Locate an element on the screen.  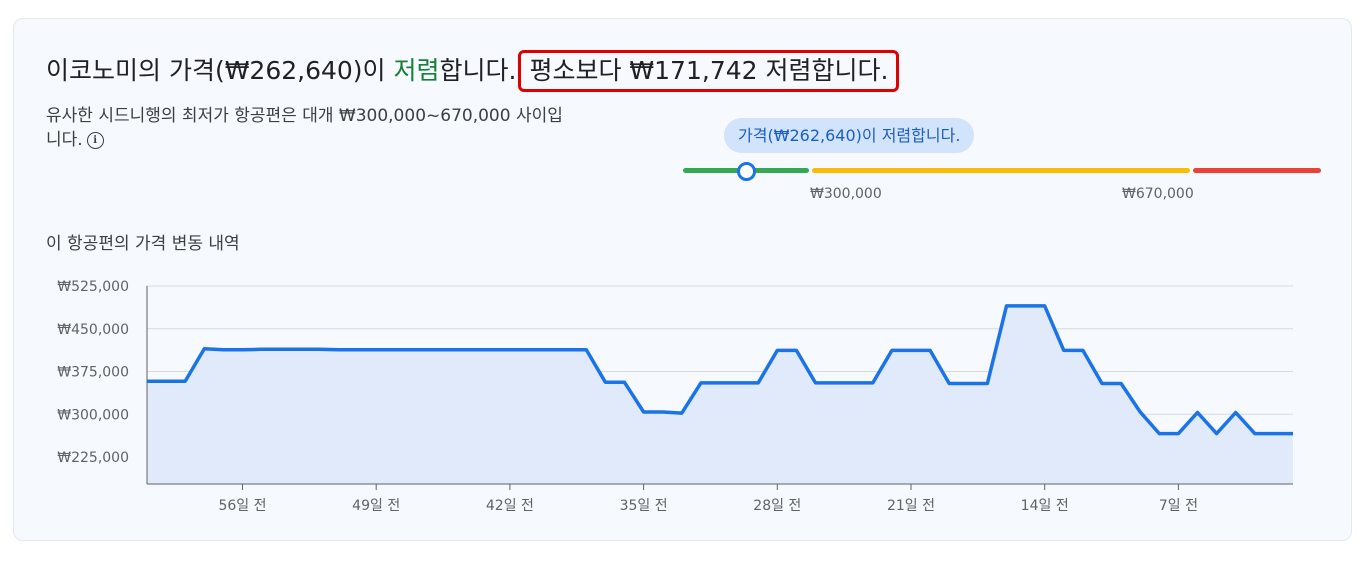
price-status-word: 저렴 is located at coordinates (416, 70).